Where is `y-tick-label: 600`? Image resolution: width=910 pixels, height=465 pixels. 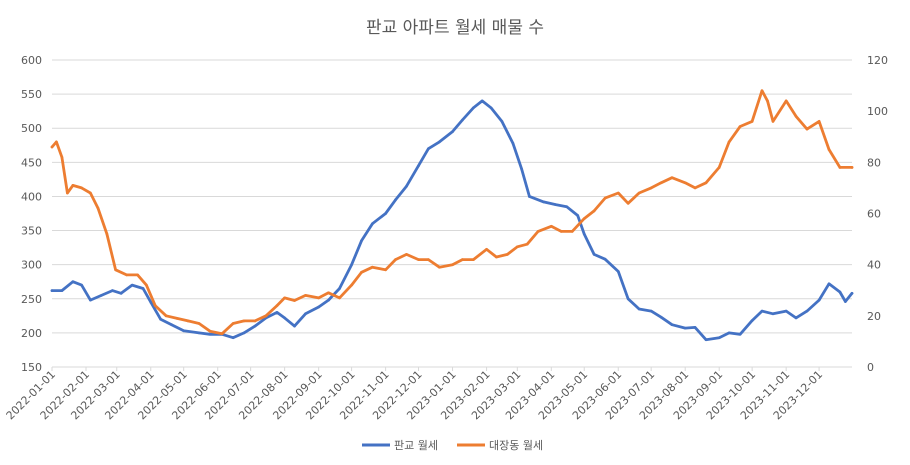 y-tick-label: 600 is located at coordinates (31, 60).